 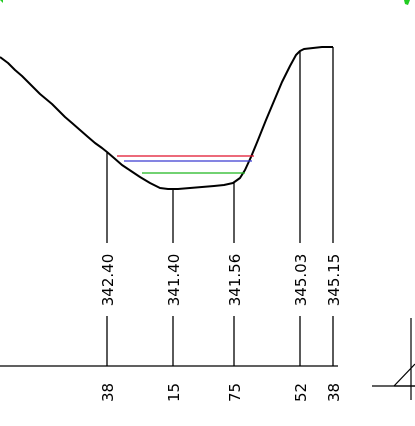 What do you see at coordinates (301, 280) in the screenshot?
I see `elevation-label-e4: 345.03` at bounding box center [301, 280].